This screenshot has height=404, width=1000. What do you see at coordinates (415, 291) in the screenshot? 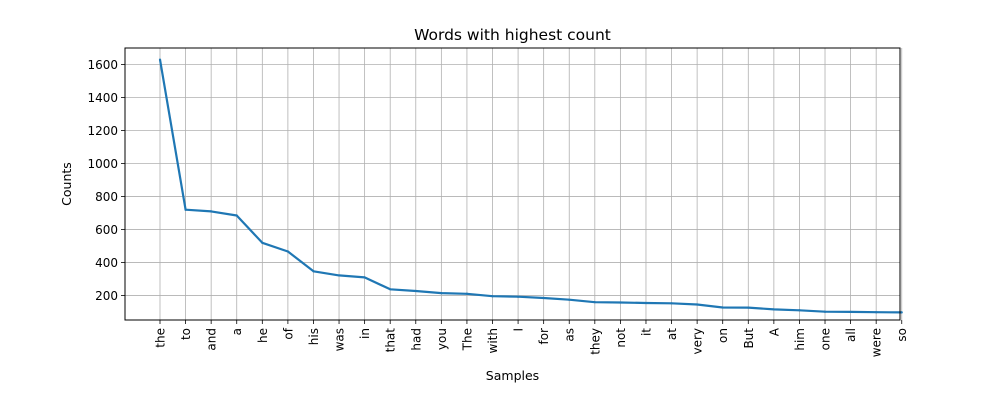
I see `data-point-had` at bounding box center [415, 291].